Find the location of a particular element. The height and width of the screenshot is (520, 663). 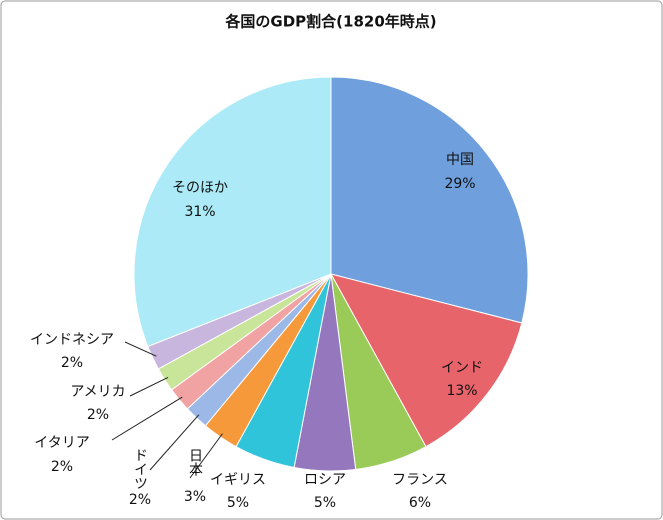

data-label-name: アメリカ is located at coordinates (97, 392).